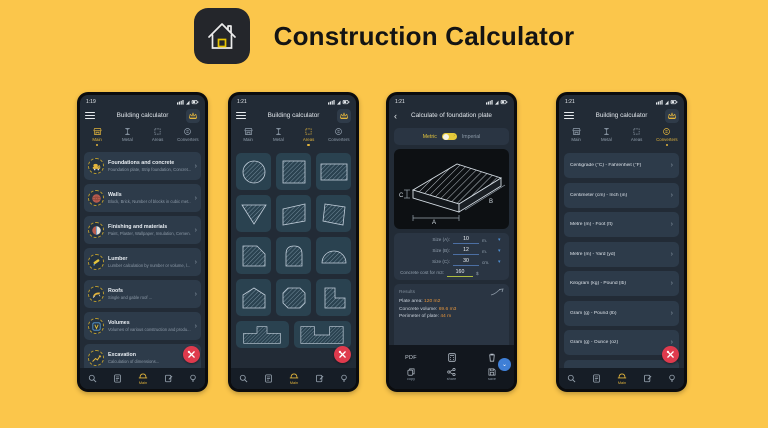 This screenshot has width=768, height=428. I want to click on shape-u-shape-tile, so click(322, 334).